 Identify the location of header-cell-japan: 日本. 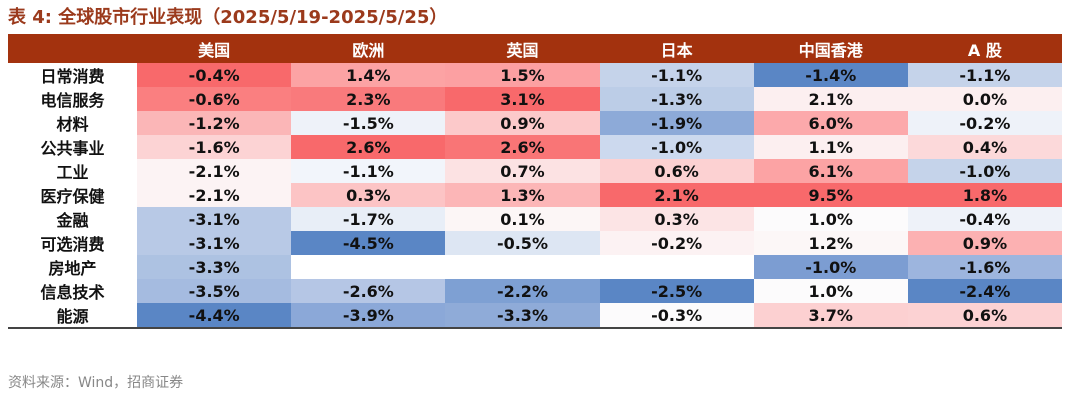
(676, 48).